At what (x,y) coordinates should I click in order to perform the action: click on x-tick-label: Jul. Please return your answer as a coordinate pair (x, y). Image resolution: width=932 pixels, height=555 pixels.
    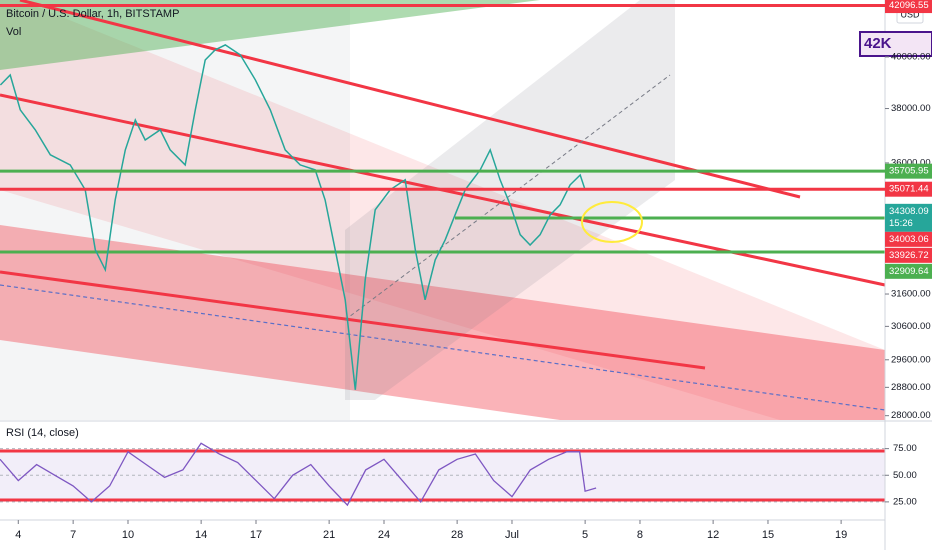
    Looking at the image, I should click on (512, 535).